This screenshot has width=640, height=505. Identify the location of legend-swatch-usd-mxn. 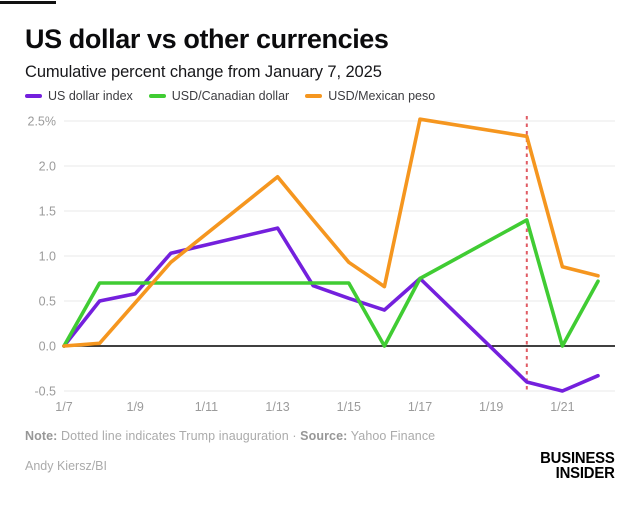
(314, 96).